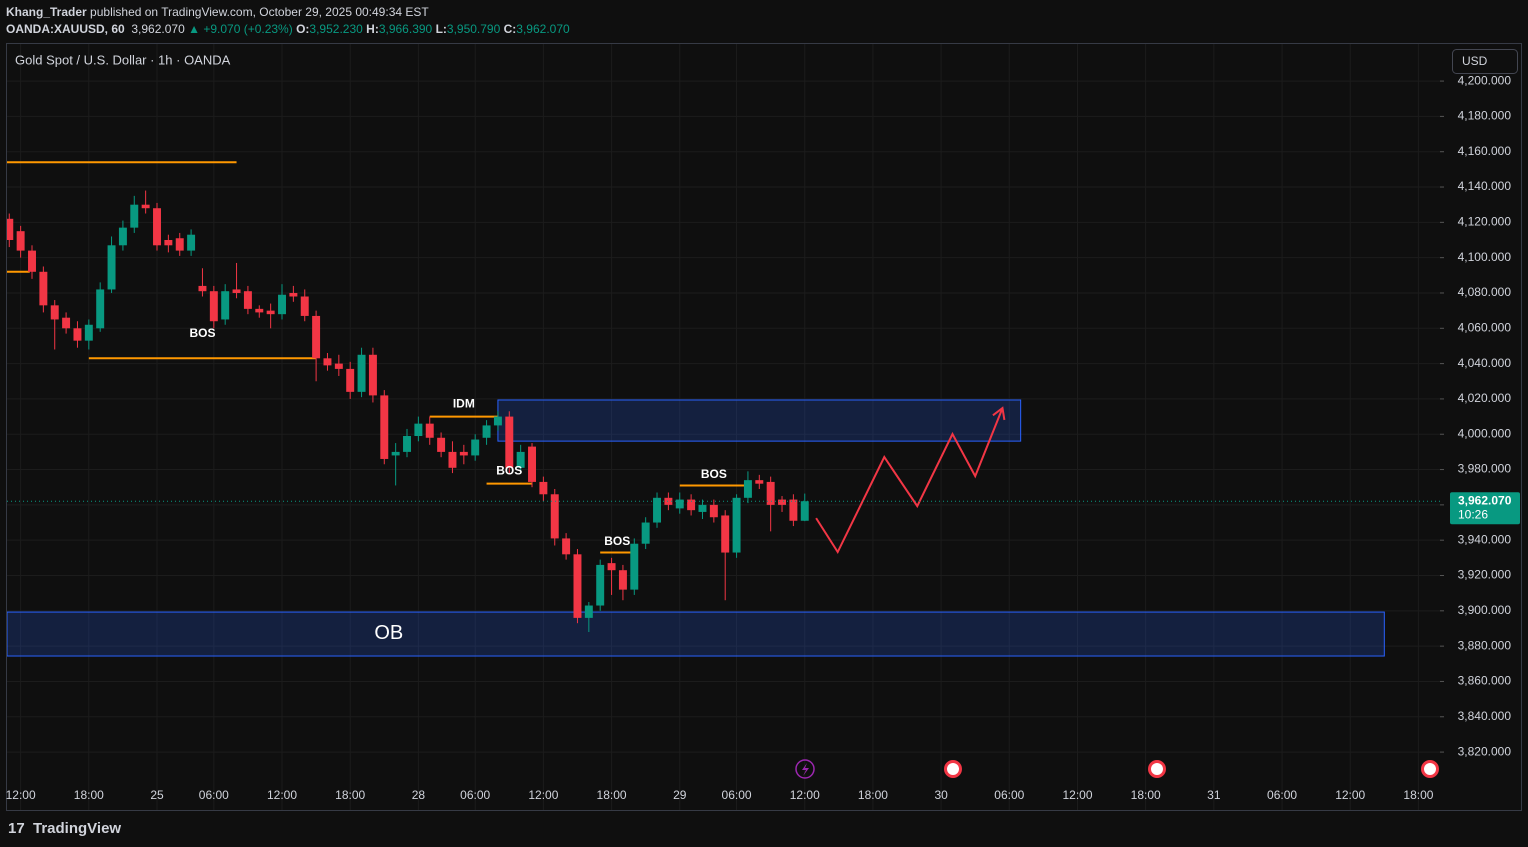 The width and height of the screenshot is (1528, 847). I want to click on c-label: C:, so click(510, 29).